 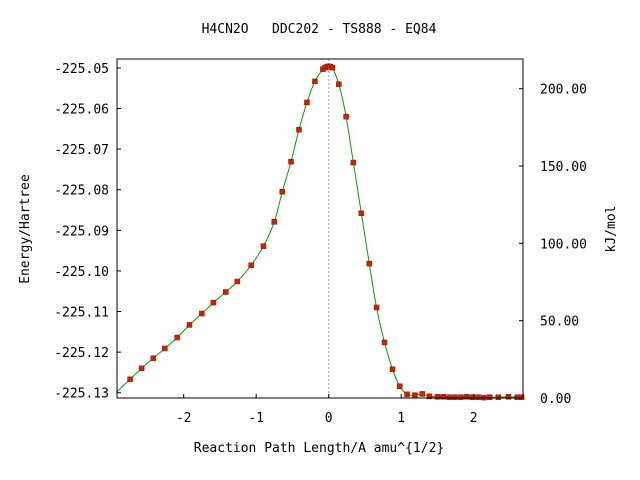 What do you see at coordinates (555, 399) in the screenshot?
I see `y2-tick-label: 0.00` at bounding box center [555, 399].